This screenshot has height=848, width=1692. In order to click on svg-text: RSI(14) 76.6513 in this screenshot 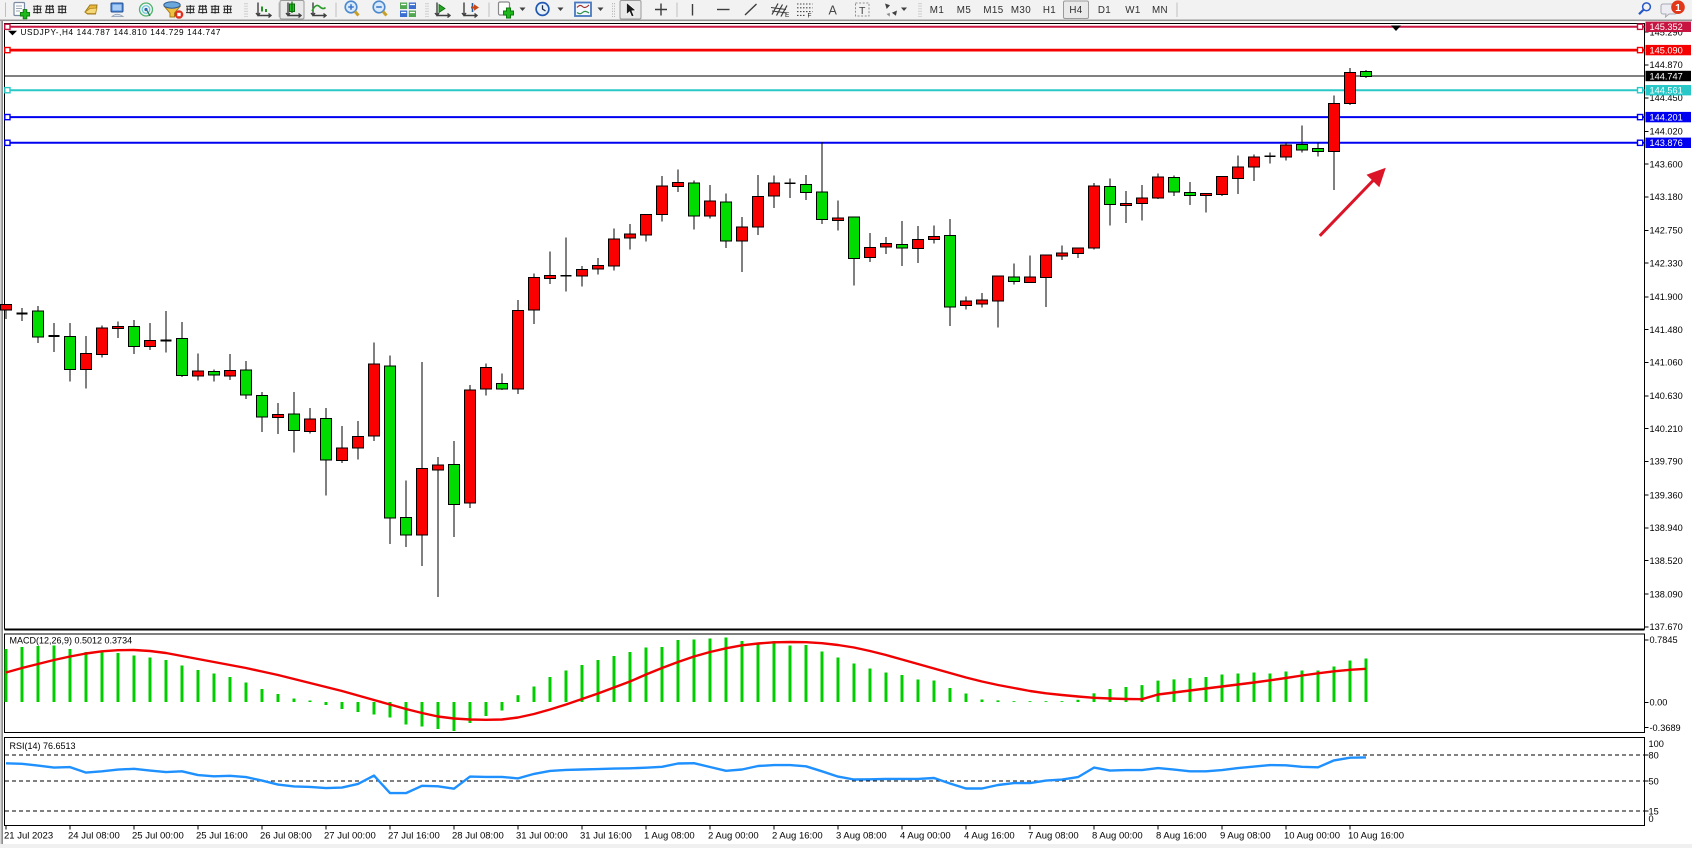, I will do `click(43, 746)`.